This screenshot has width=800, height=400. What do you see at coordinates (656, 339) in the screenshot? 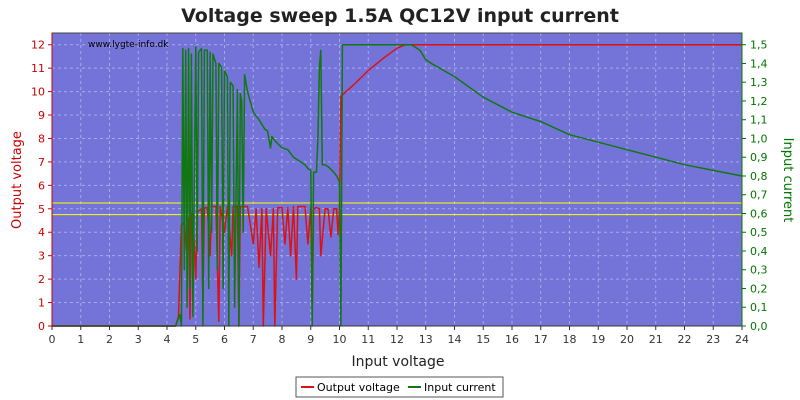
I see `x-tick-label: 21` at bounding box center [656, 339].